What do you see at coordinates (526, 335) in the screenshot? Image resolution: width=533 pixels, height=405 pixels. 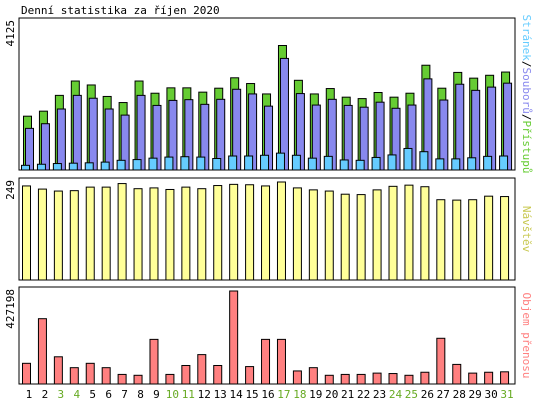 I see `legend-kbytes: Objem přenosu` at bounding box center [526, 335].